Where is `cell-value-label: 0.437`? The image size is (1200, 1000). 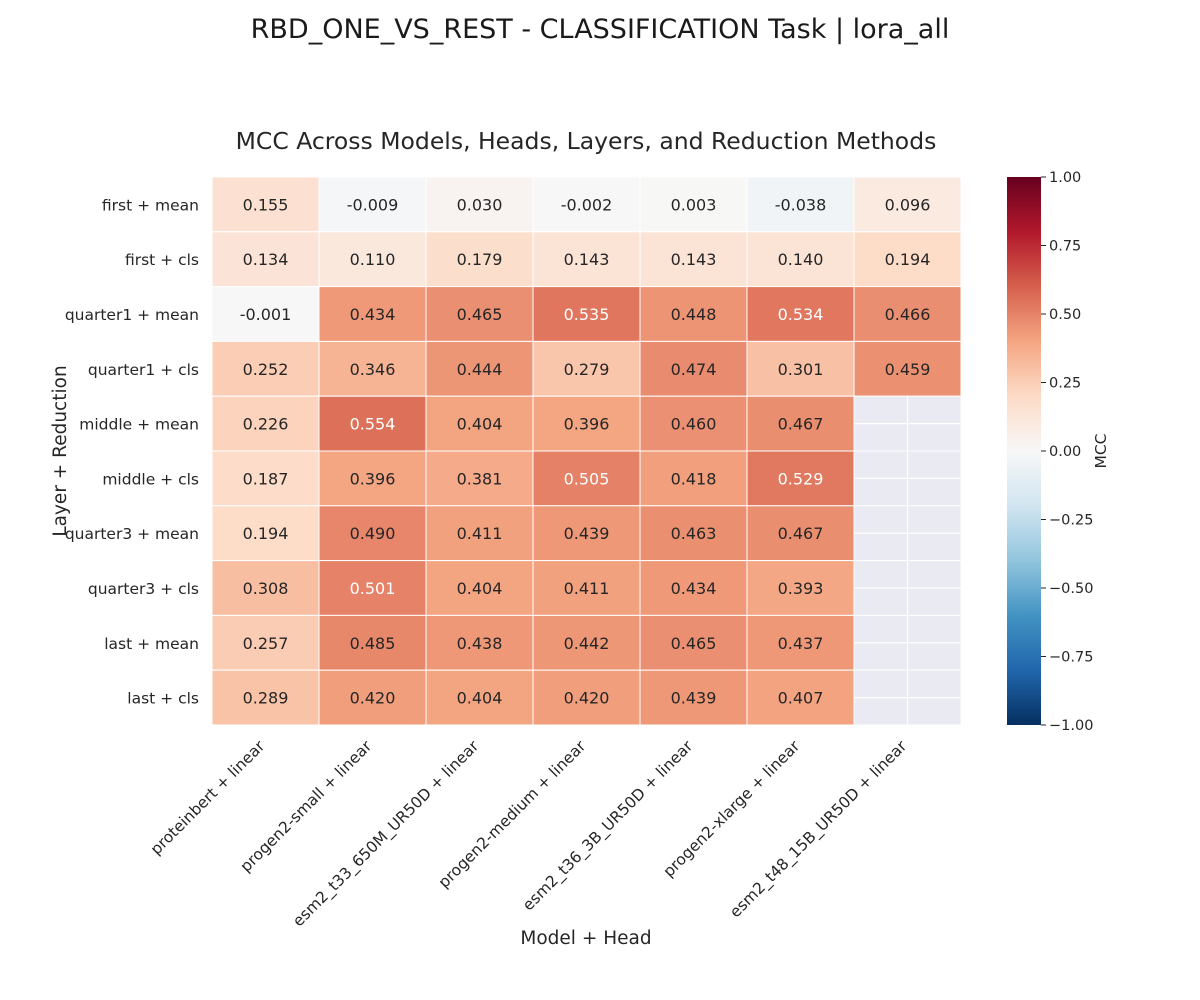
cell-value-label: 0.437 is located at coordinates (801, 643).